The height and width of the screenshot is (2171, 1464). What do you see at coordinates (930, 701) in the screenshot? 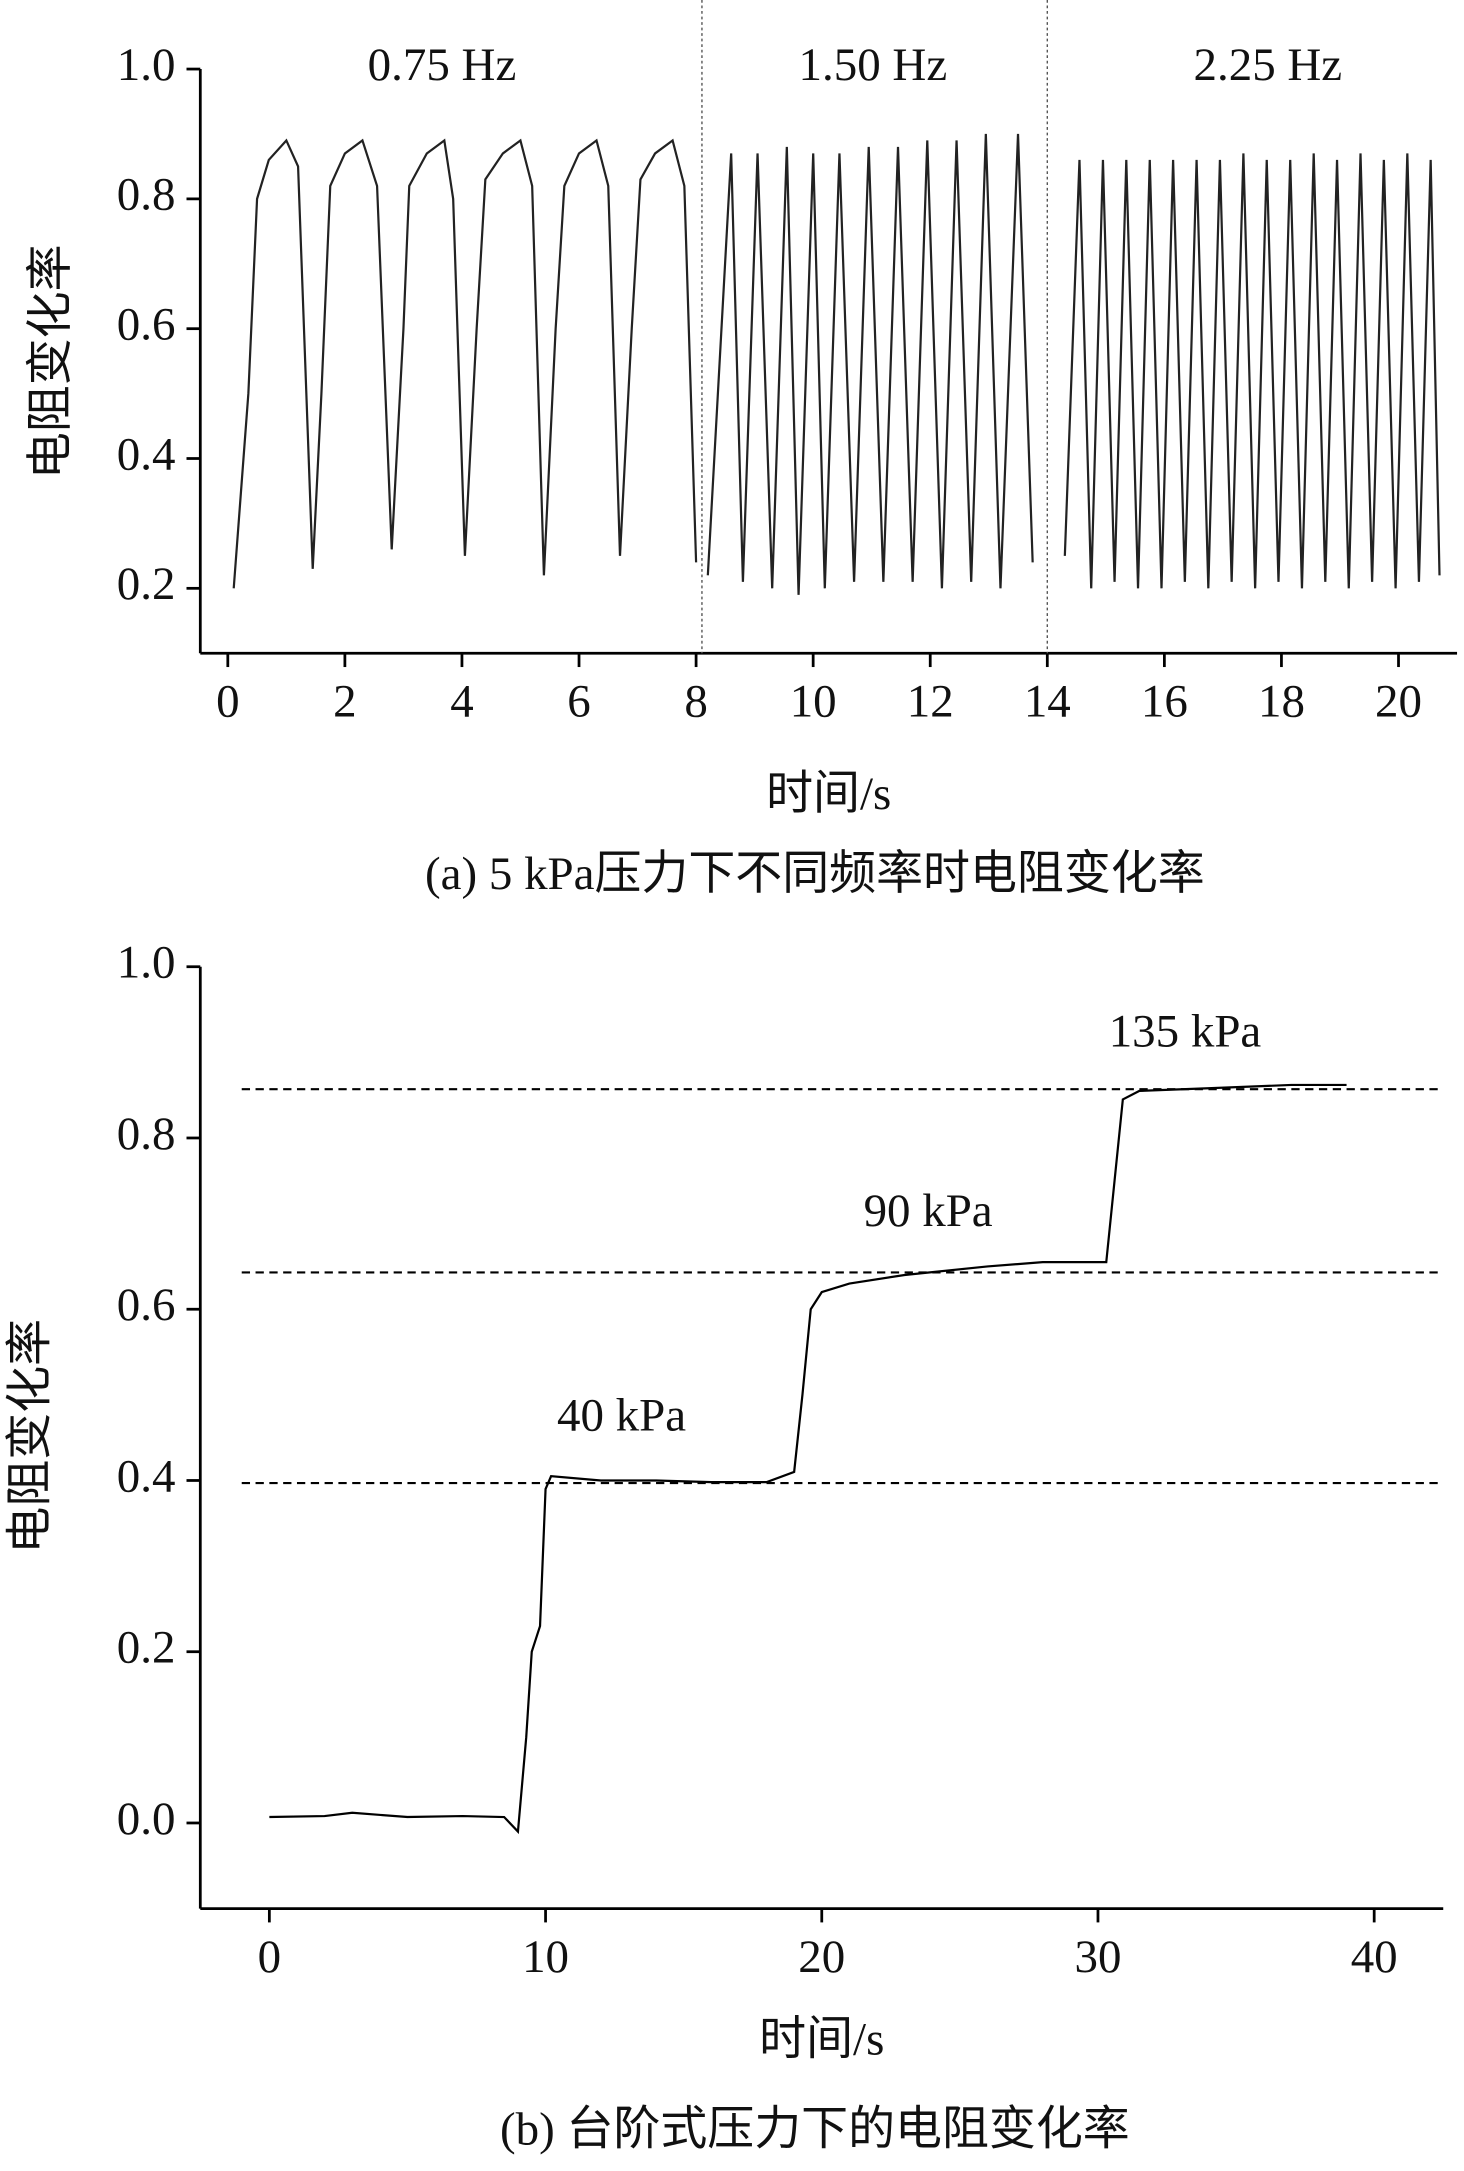
I see `x-tick-label: 12` at bounding box center [930, 701].